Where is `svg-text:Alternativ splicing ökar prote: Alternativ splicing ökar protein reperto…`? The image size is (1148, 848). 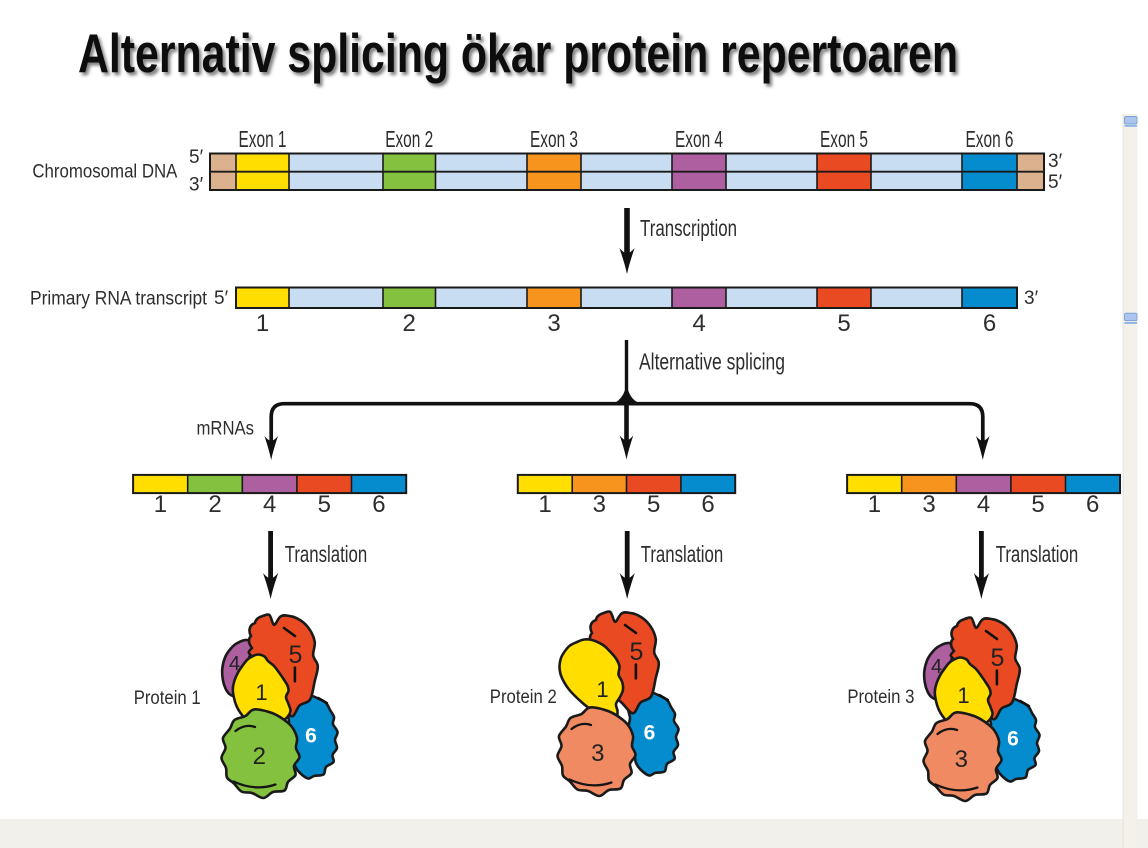
svg-text:Alternativ splicing ökar prote: Alternativ splicing ökar protein reperto… is located at coordinates (518, 53).